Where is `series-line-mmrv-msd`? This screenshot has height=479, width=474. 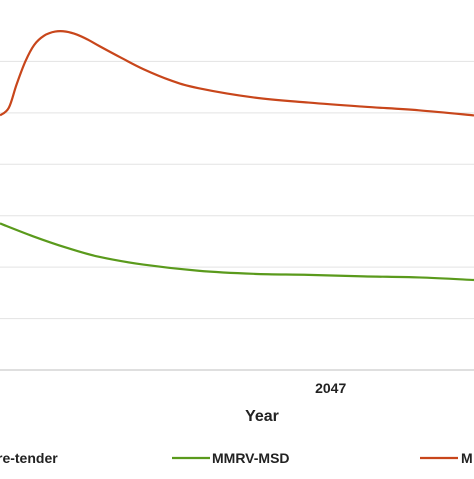 series-line-mmrv-msd is located at coordinates (237, 252).